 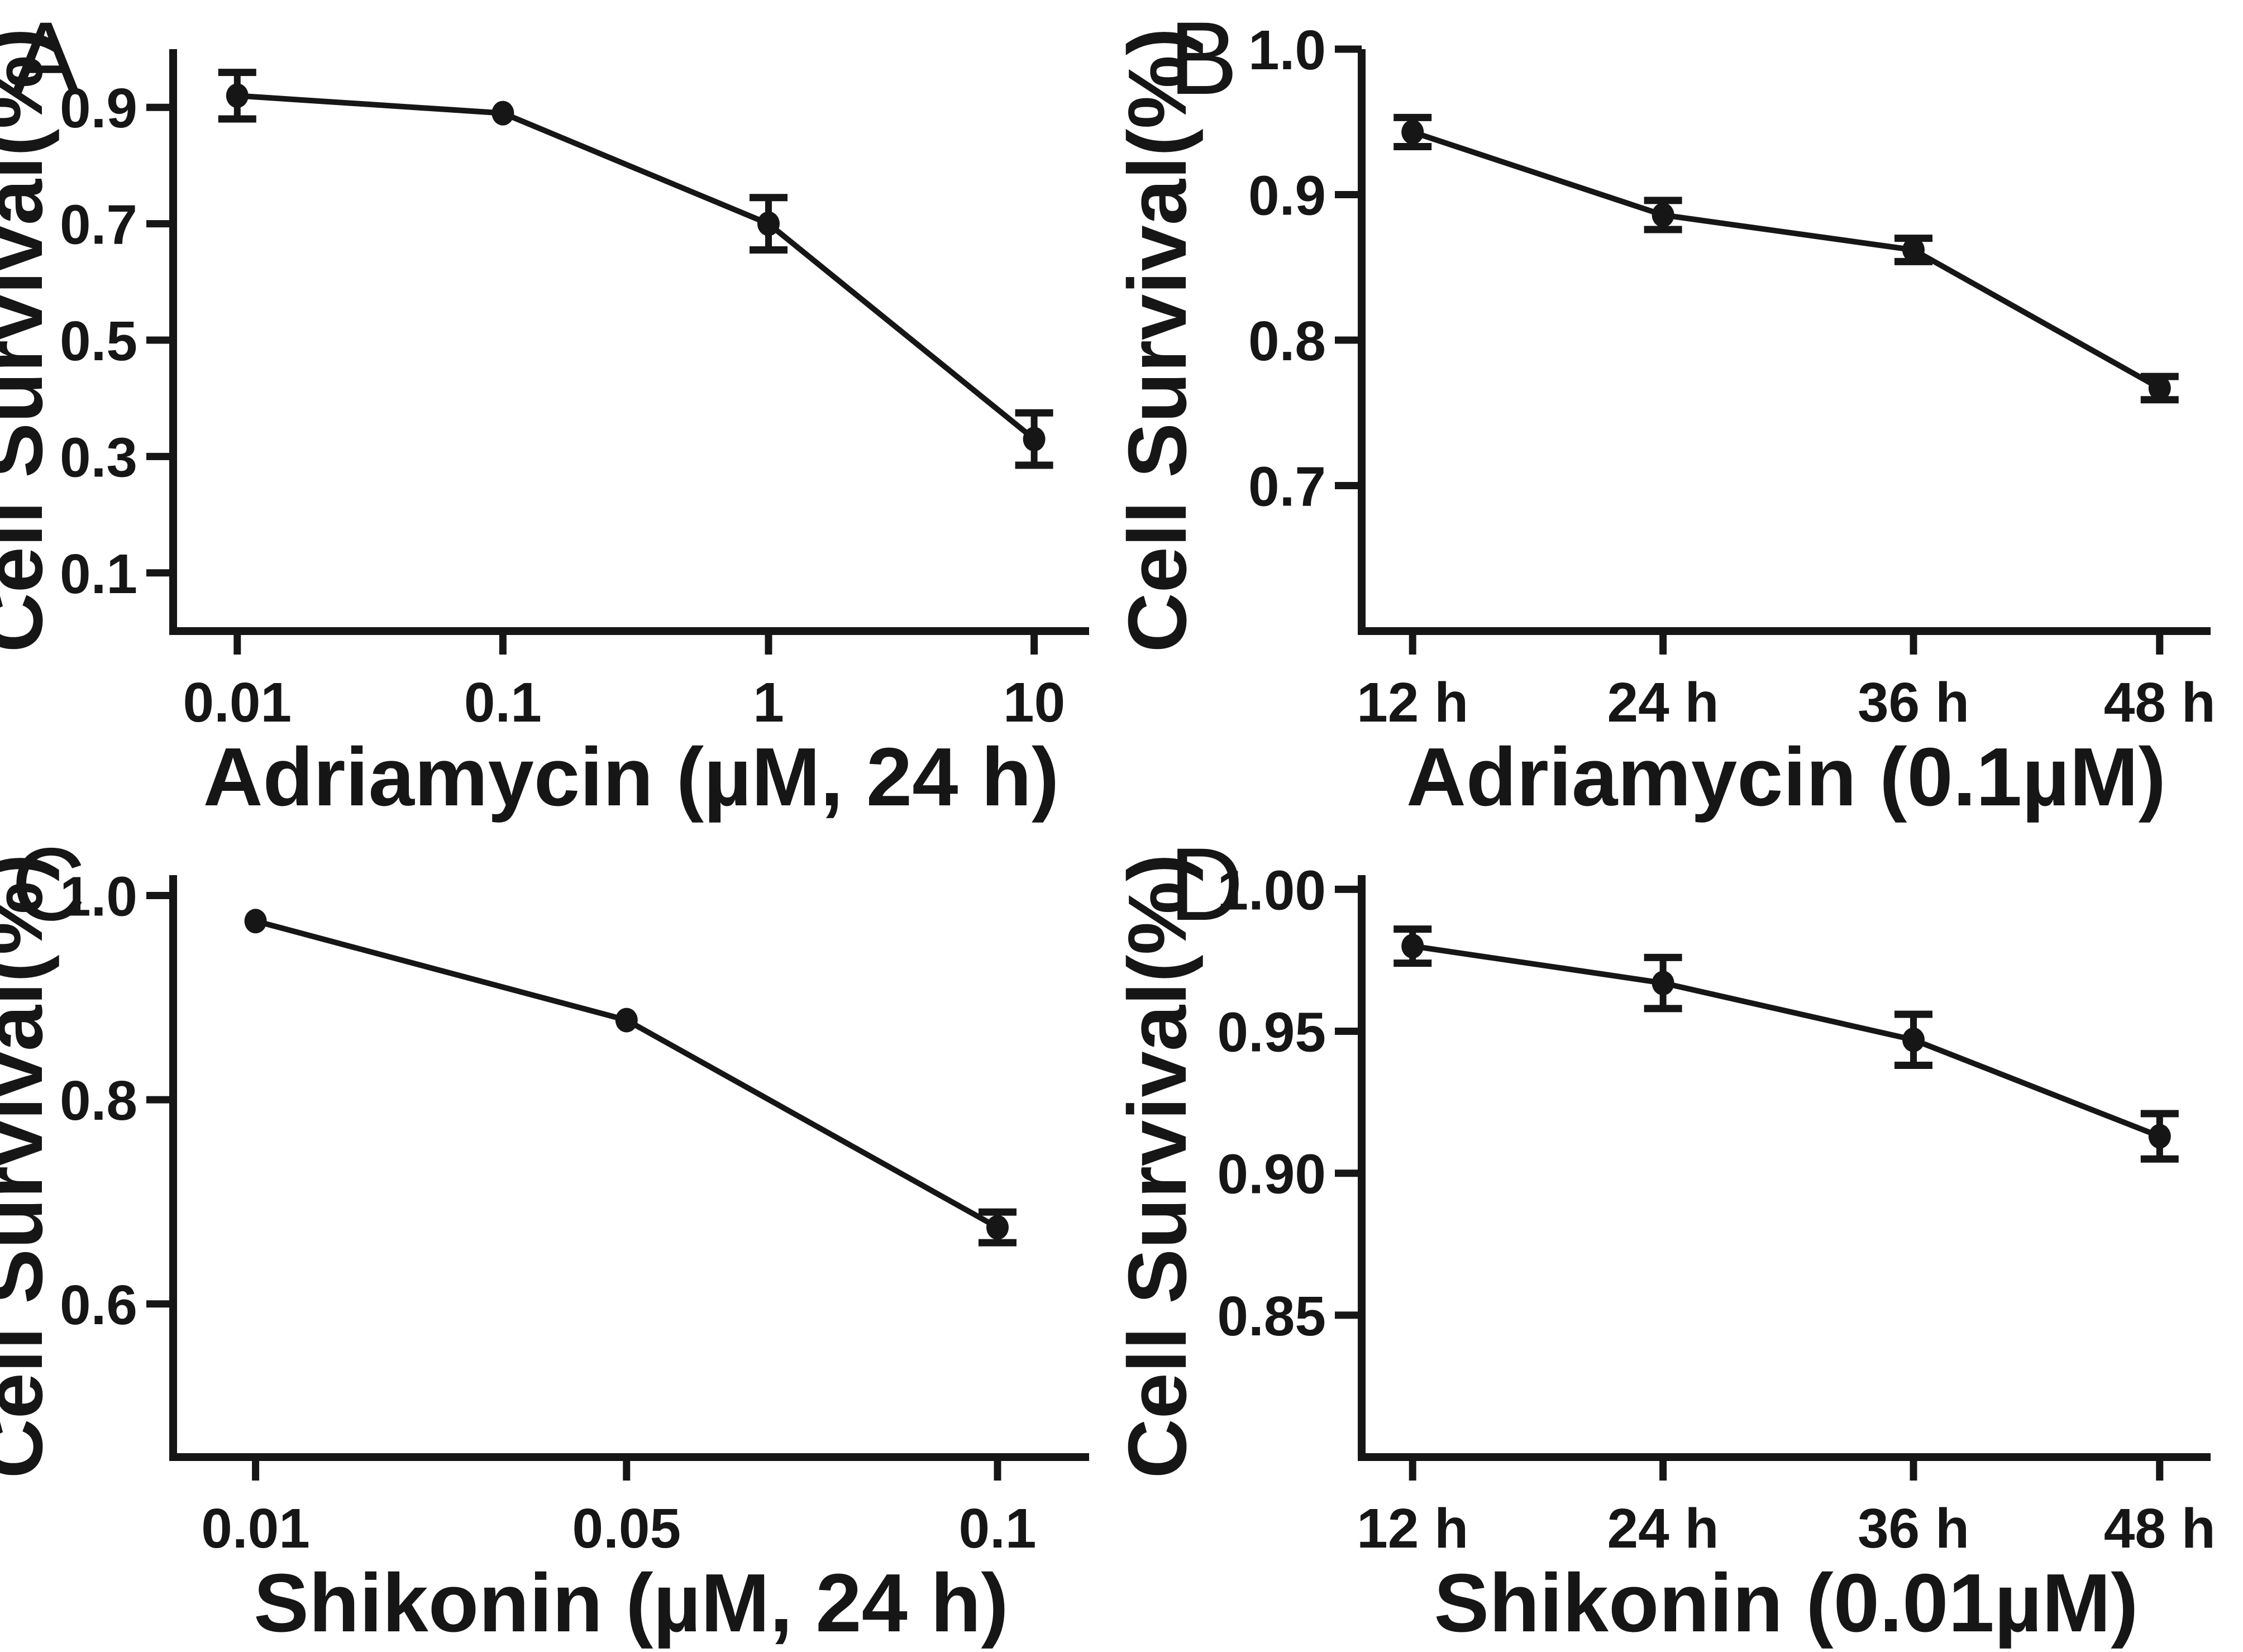 I want to click on y-tick-label: 0.90, so click(x=1271, y=1174).